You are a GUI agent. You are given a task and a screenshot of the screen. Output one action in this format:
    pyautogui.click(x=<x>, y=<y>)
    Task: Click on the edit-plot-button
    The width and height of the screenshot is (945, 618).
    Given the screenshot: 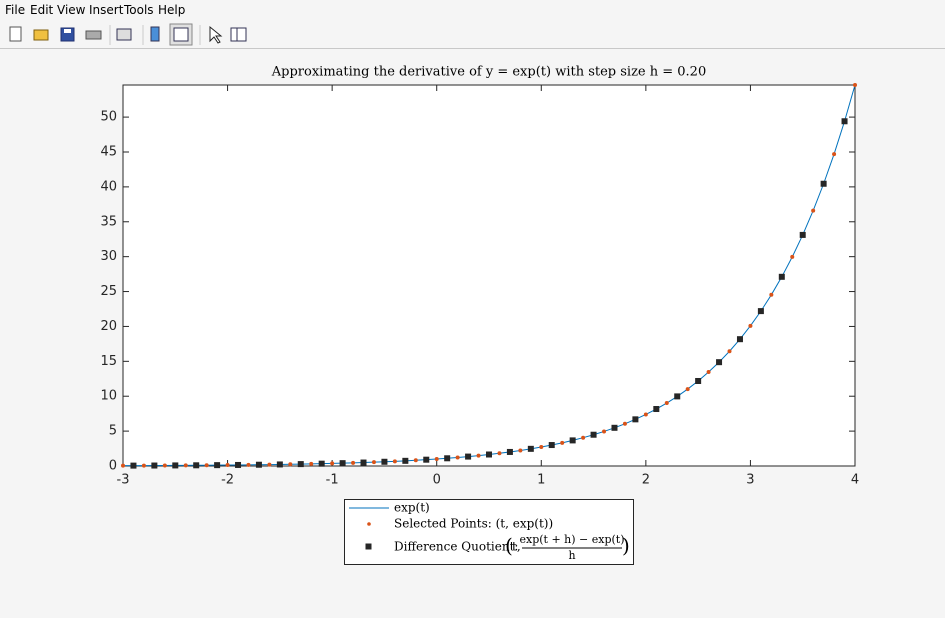 What is the action you would take?
    pyautogui.click(x=216, y=34)
    